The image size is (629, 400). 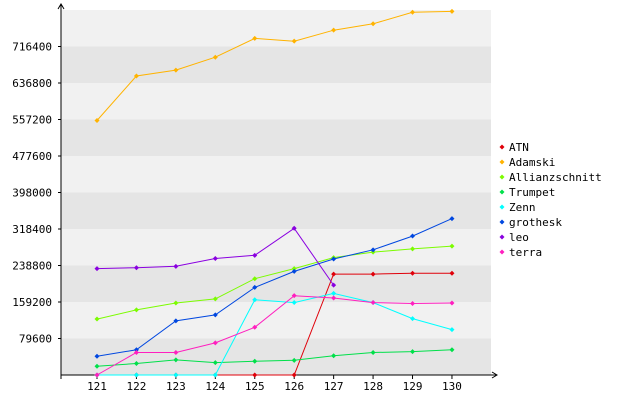 What do you see at coordinates (32, 302) in the screenshot?
I see `y-tick-label: 159200` at bounding box center [32, 302].